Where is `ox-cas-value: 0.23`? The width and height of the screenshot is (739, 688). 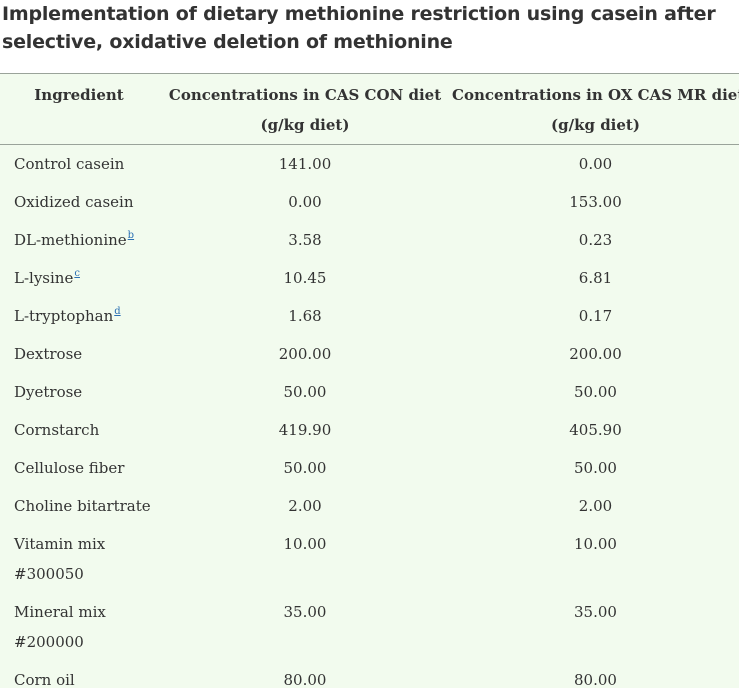 ox-cas-value: 0.23 is located at coordinates (595, 240).